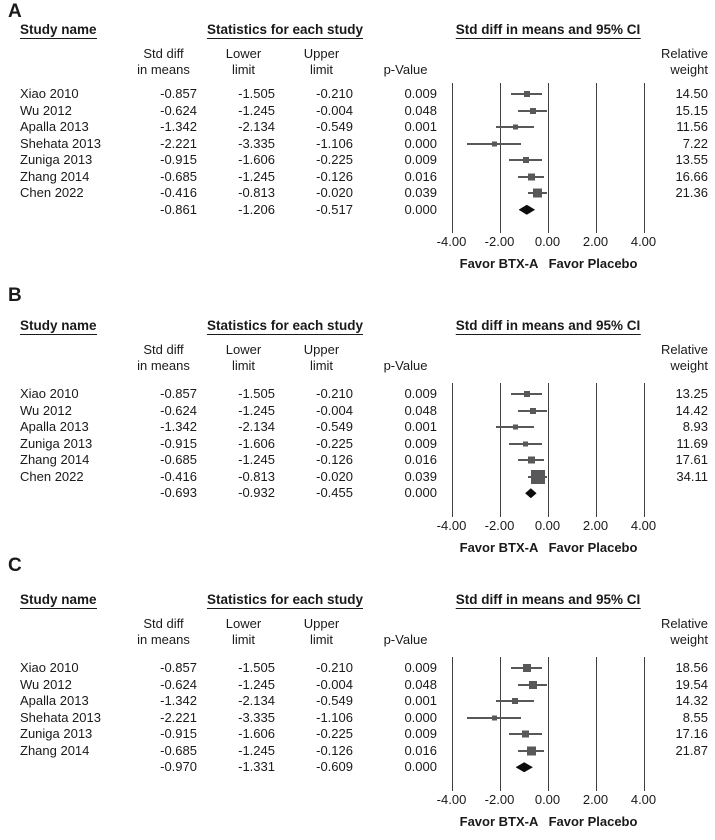 The width and height of the screenshot is (715, 840). I want to click on table-row: Zuniga 2013 -0.915 -1.606 -0.225 0.009 11.69, so click(357, 444).